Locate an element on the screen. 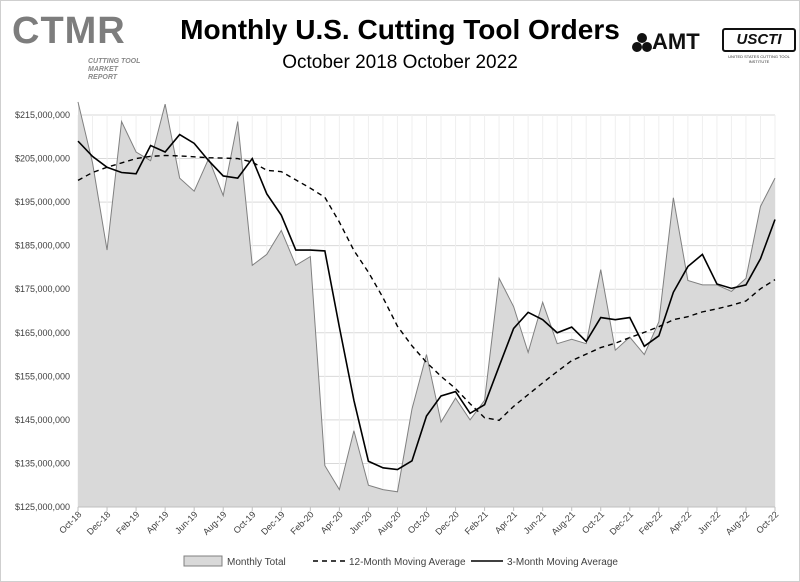  ctmr-logo-tagline: CUTTING TOOL MARKET REPORT is located at coordinates (114, 69).